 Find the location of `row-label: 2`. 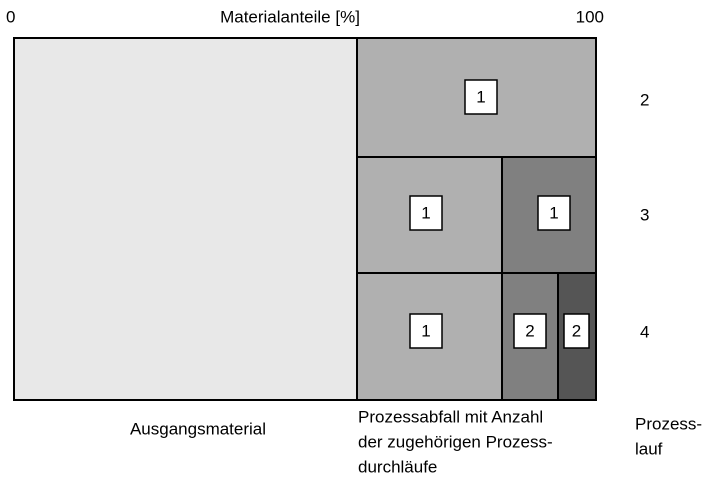

row-label: 2 is located at coordinates (644, 99).